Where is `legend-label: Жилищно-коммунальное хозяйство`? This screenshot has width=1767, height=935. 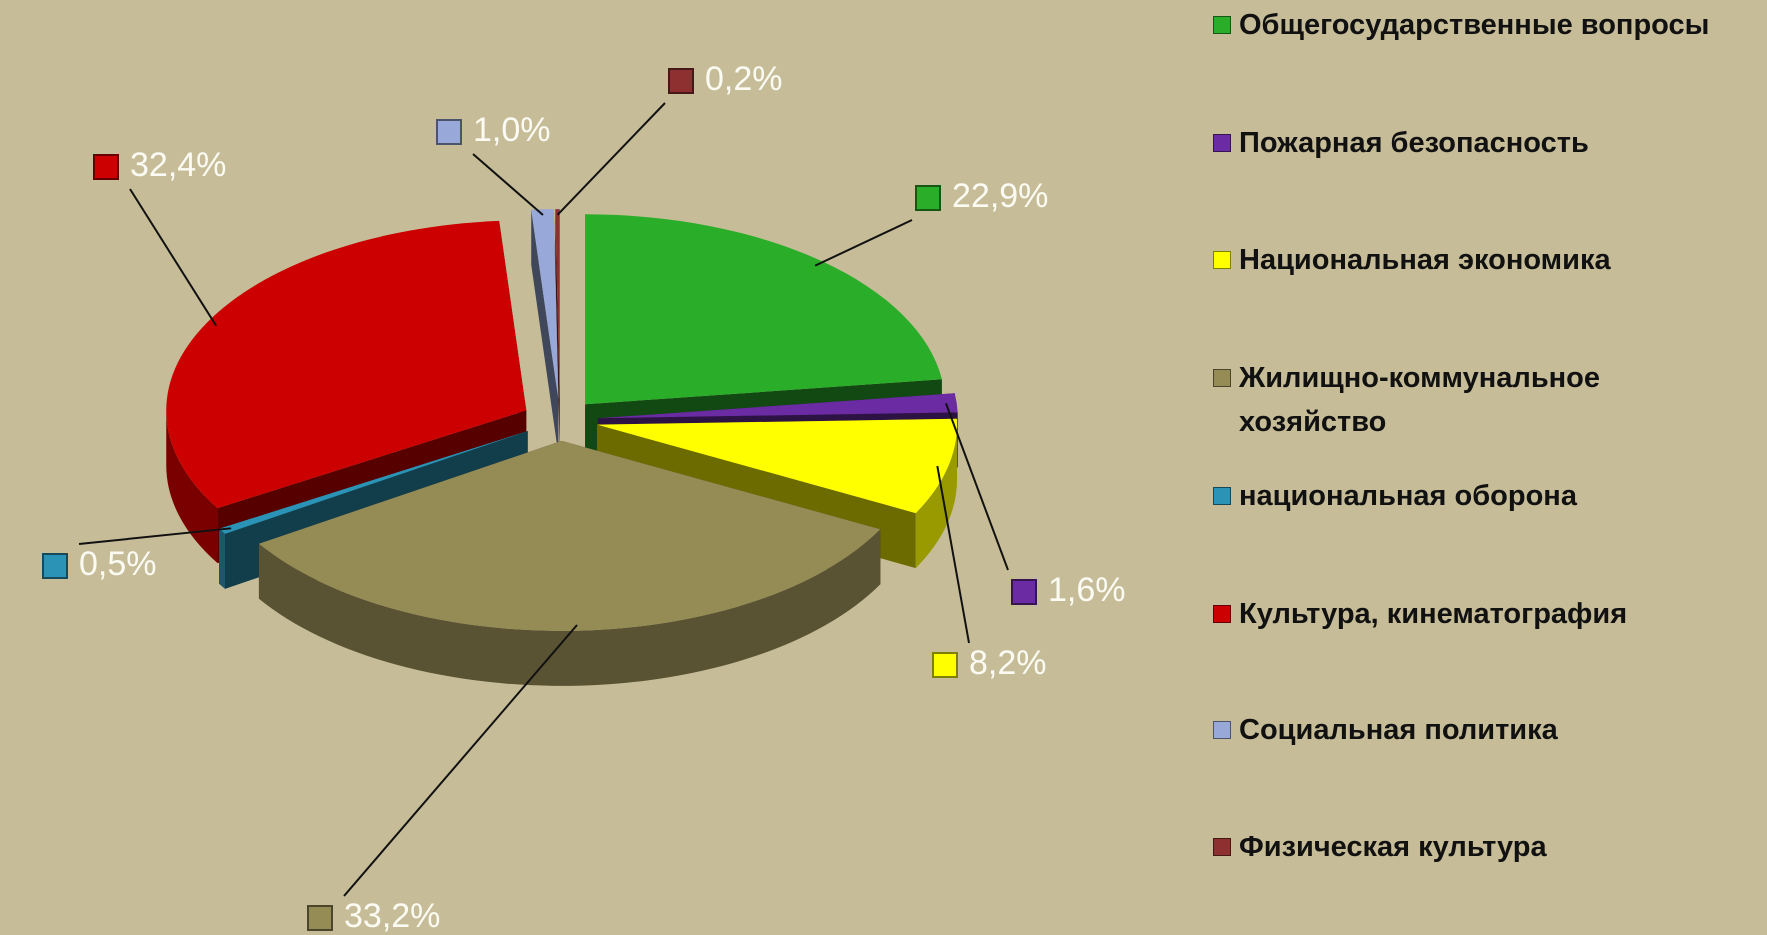 legend-label: Жилищно-коммунальное хозяйство is located at coordinates (1420, 400).